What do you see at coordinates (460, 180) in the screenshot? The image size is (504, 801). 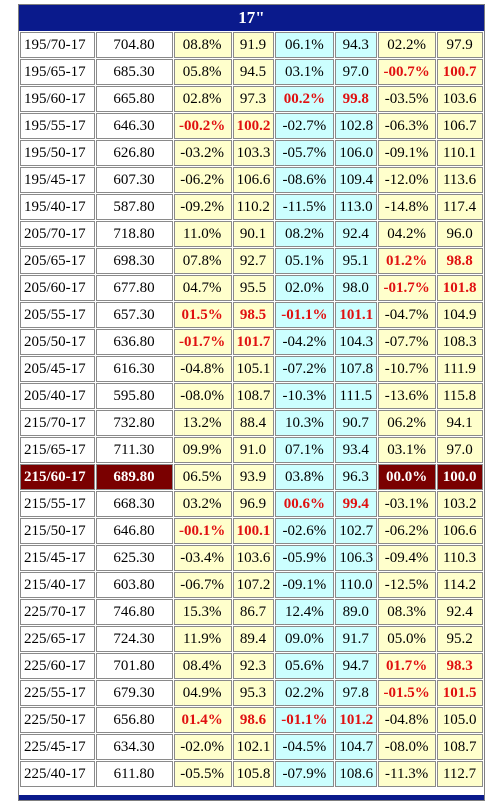 I see `cell-c6: 113.6` at bounding box center [460, 180].